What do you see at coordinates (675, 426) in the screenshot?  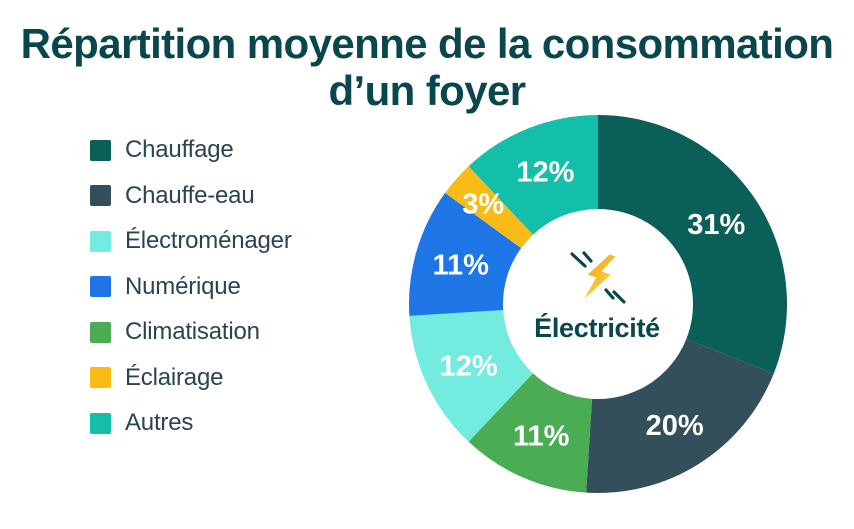 I see `percent-label: 20%` at bounding box center [675, 426].